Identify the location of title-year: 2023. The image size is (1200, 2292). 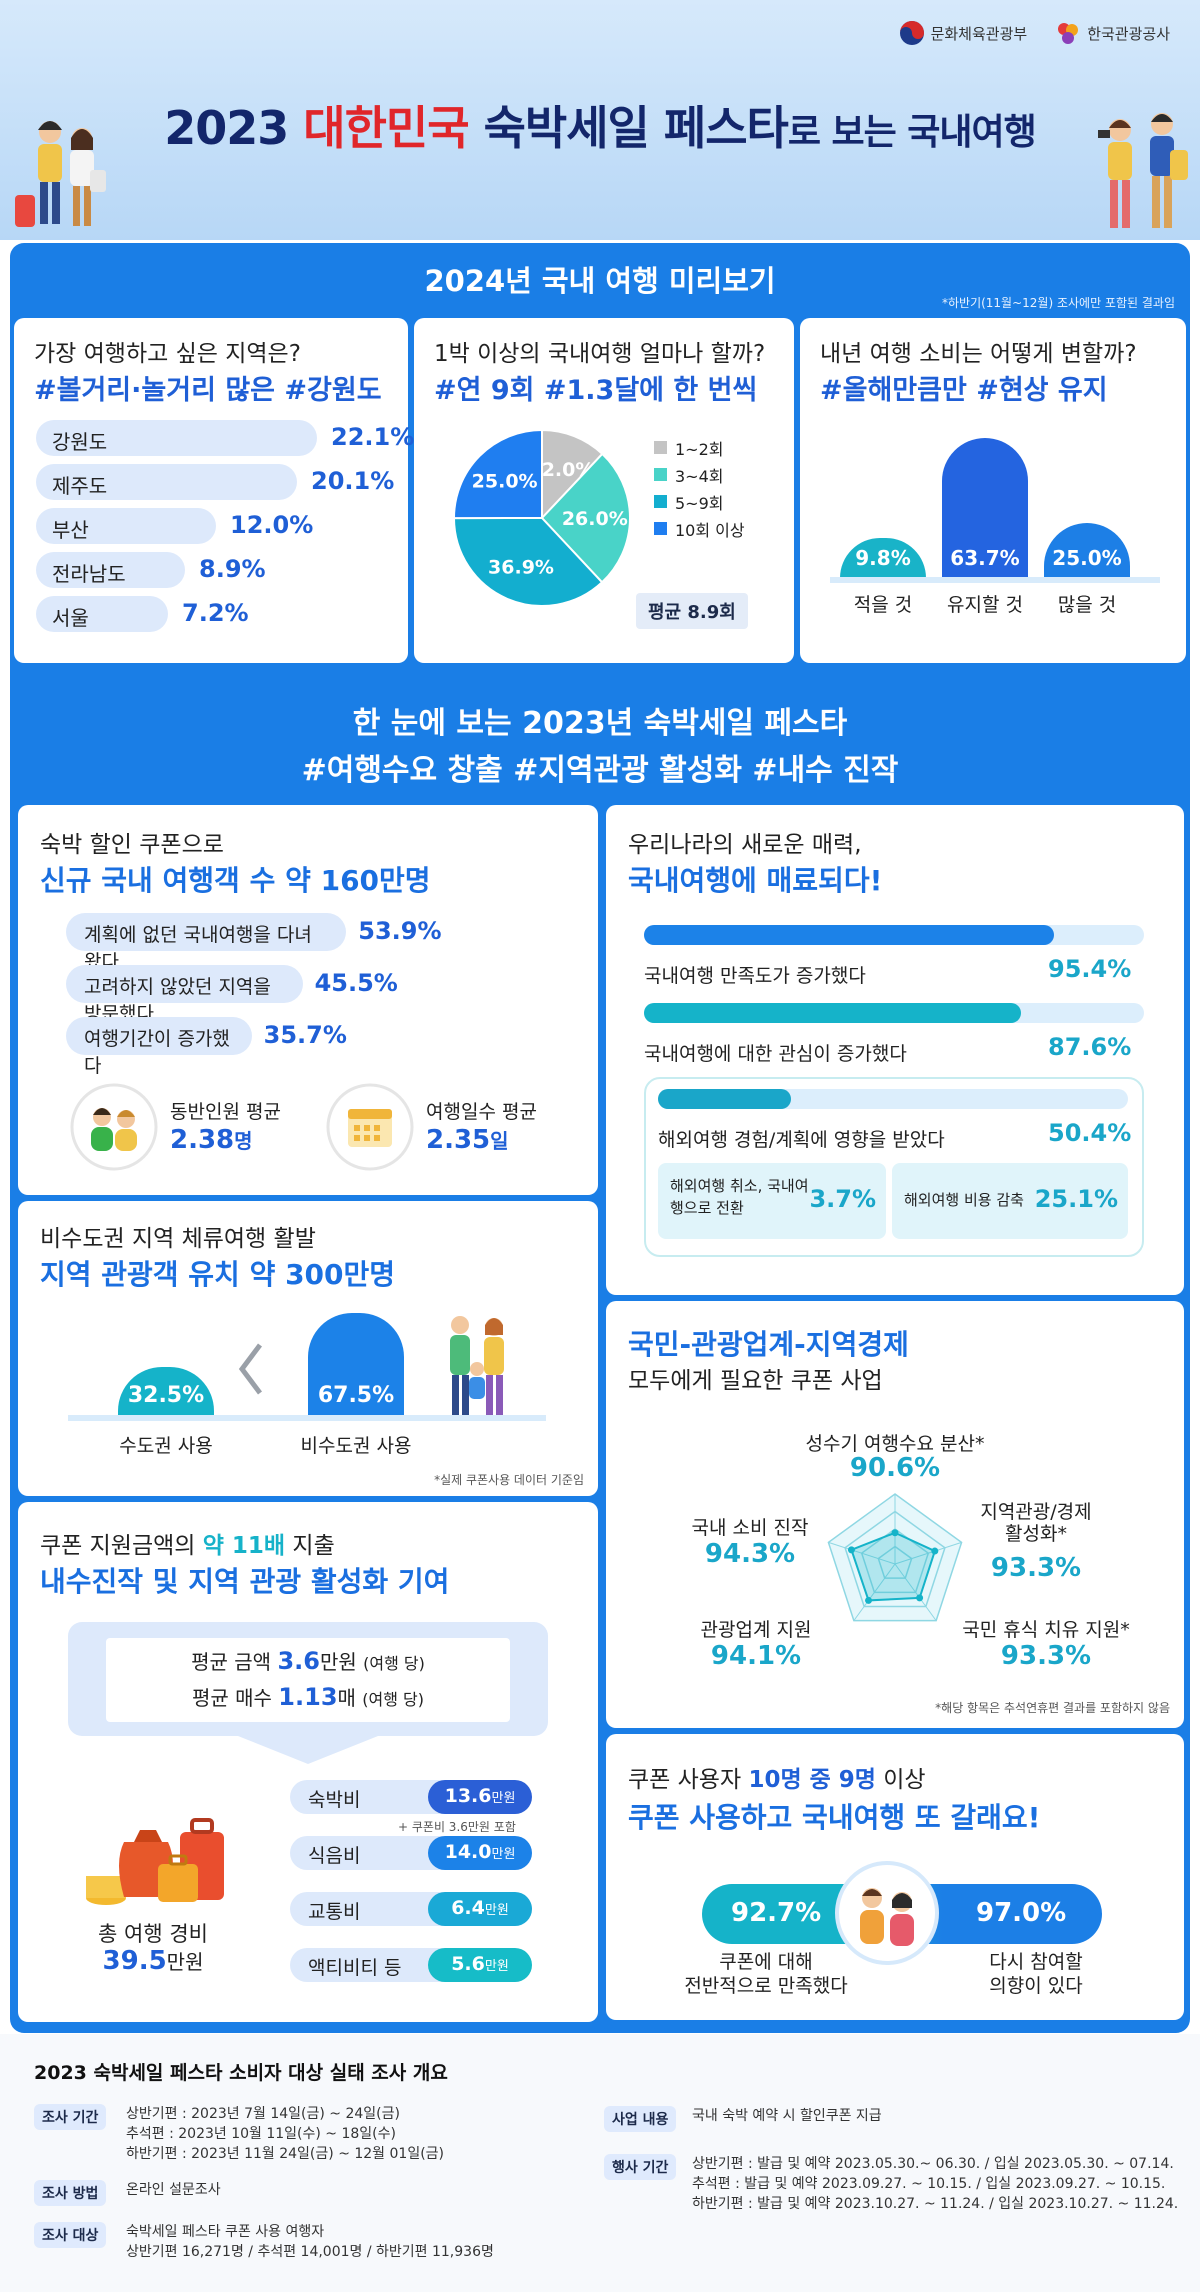
(226, 128).